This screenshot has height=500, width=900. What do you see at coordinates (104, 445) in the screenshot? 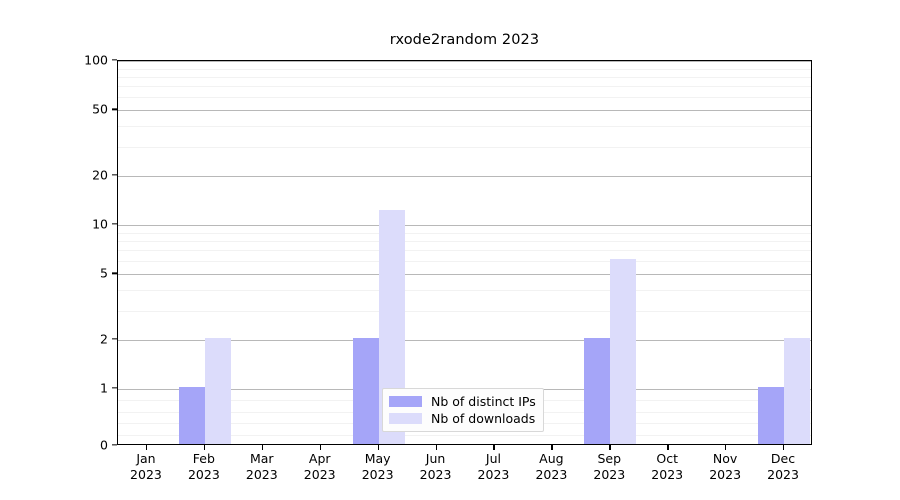
I see `y-axis-tick-label: 0` at bounding box center [104, 445].